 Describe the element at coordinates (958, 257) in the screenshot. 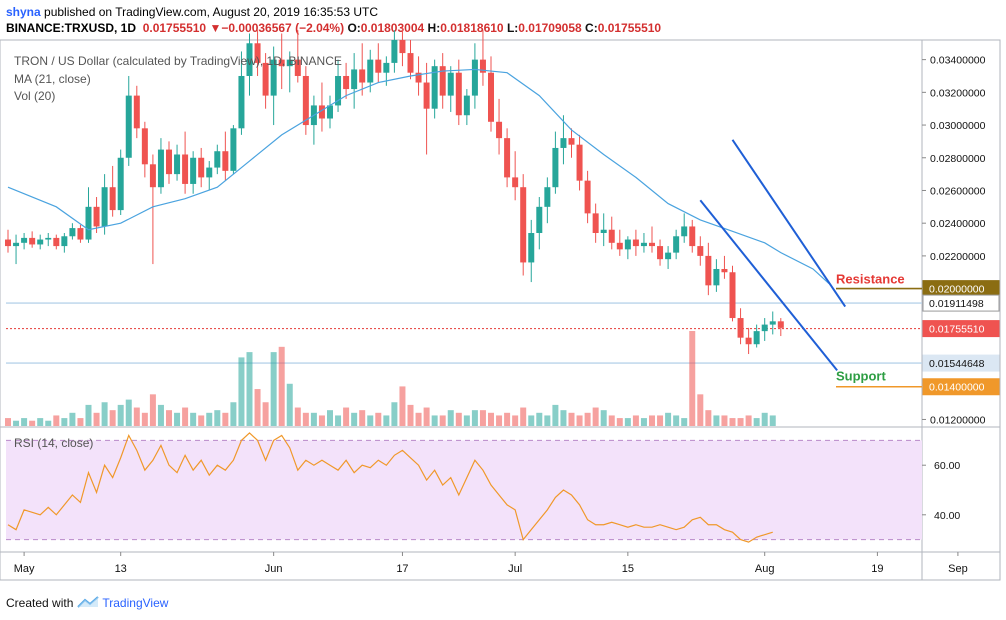

I see `price-tick-label: 0.02200000` at that location.